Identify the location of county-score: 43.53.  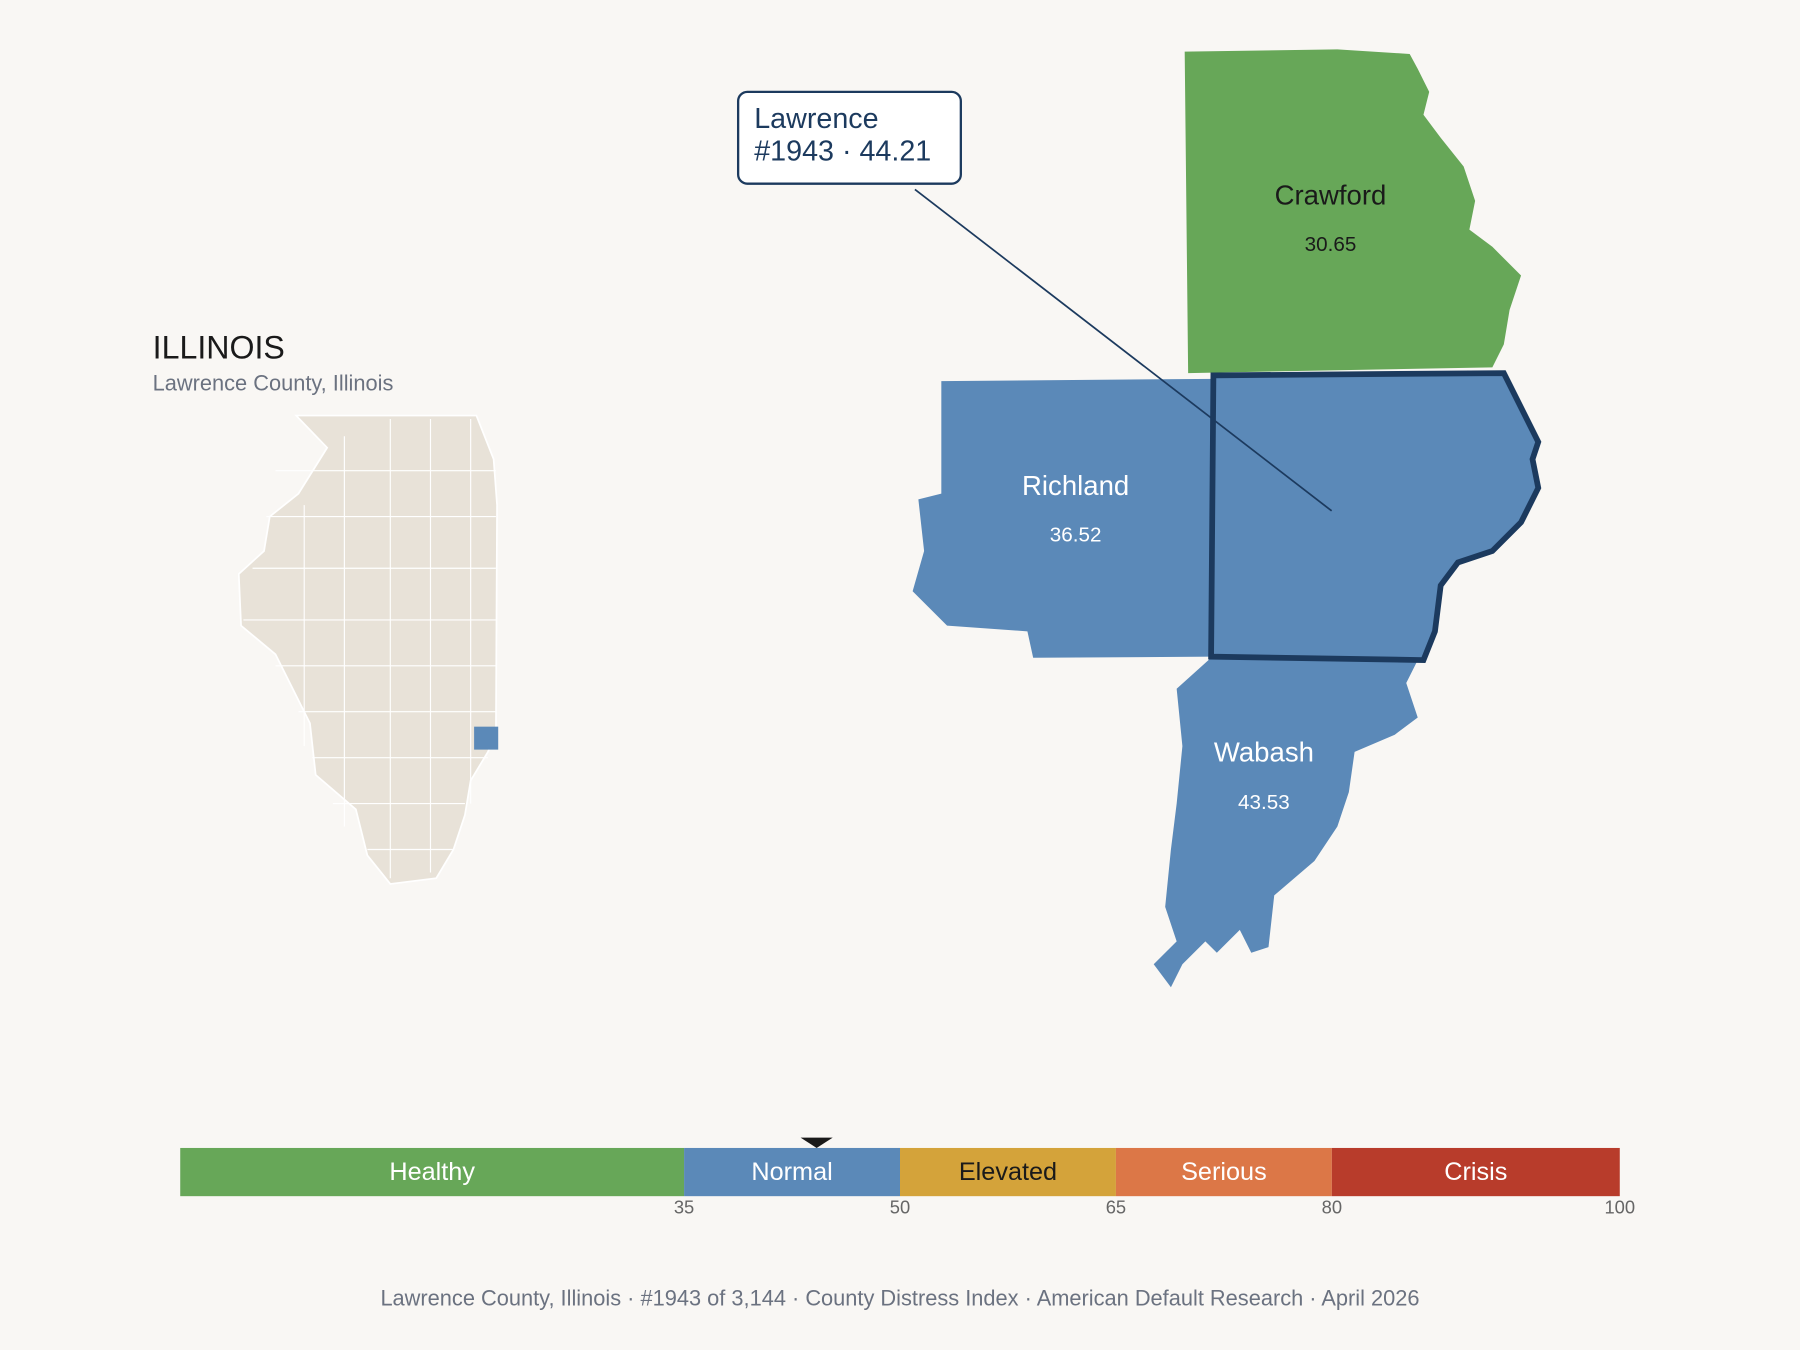
(1264, 802).